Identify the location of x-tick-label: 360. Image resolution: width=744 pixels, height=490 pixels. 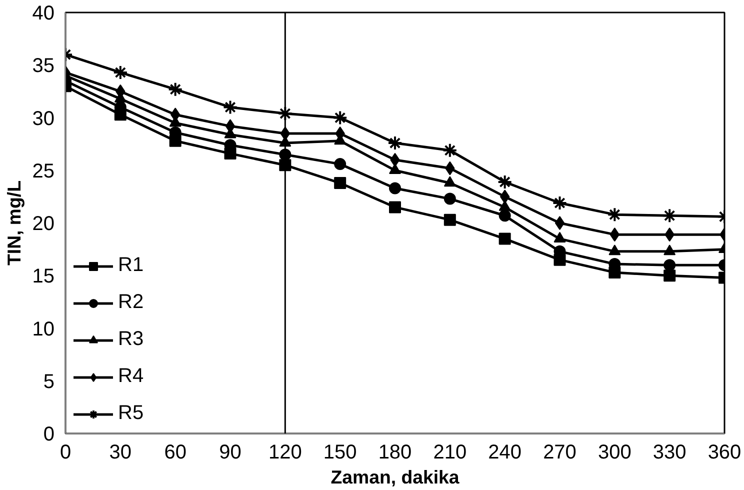
(725, 453).